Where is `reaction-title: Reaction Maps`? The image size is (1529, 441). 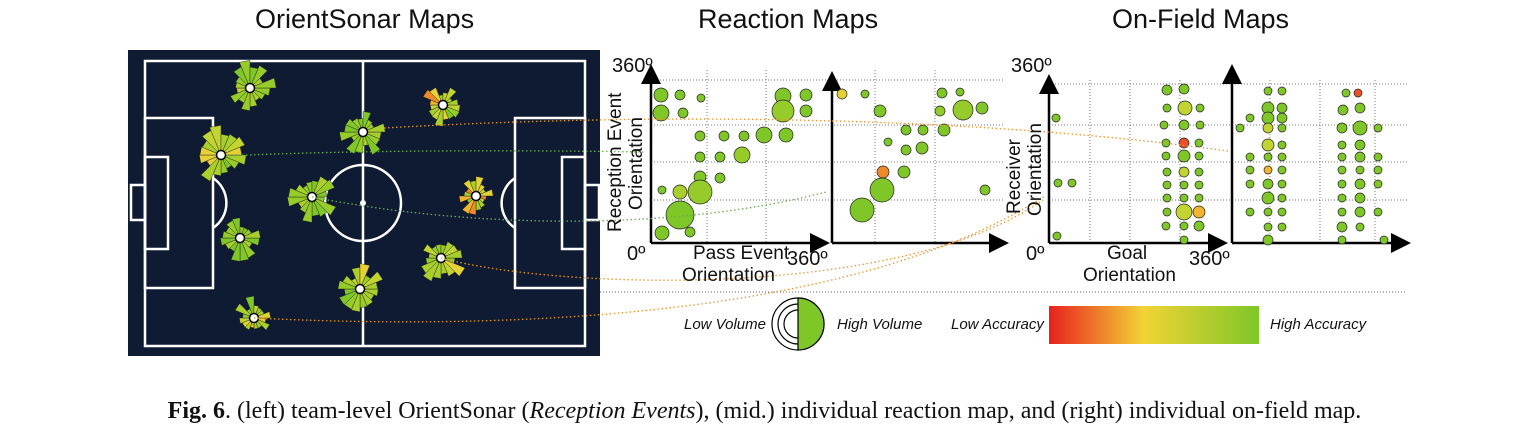 reaction-title: Reaction Maps is located at coordinates (788, 19).